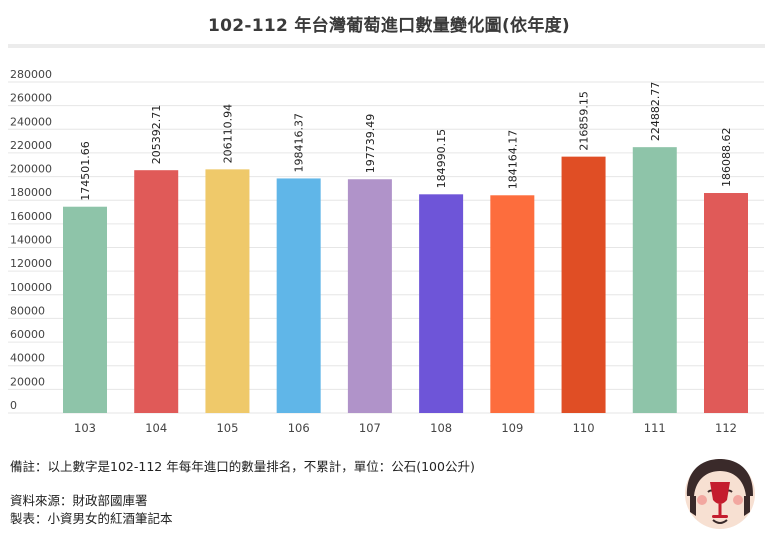 This screenshot has width=778, height=539. Describe the element at coordinates (31, 216) in the screenshot. I see `y-tick-label: 160000` at that location.